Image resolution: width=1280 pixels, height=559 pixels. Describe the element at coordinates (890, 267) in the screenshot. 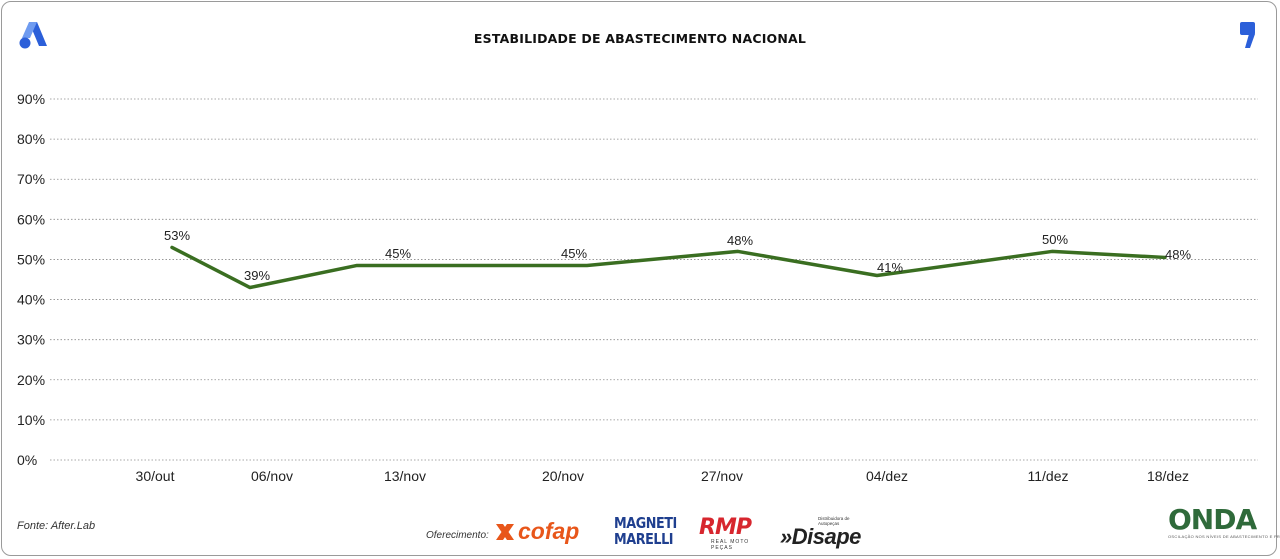

I see `data-label: 41%` at that location.